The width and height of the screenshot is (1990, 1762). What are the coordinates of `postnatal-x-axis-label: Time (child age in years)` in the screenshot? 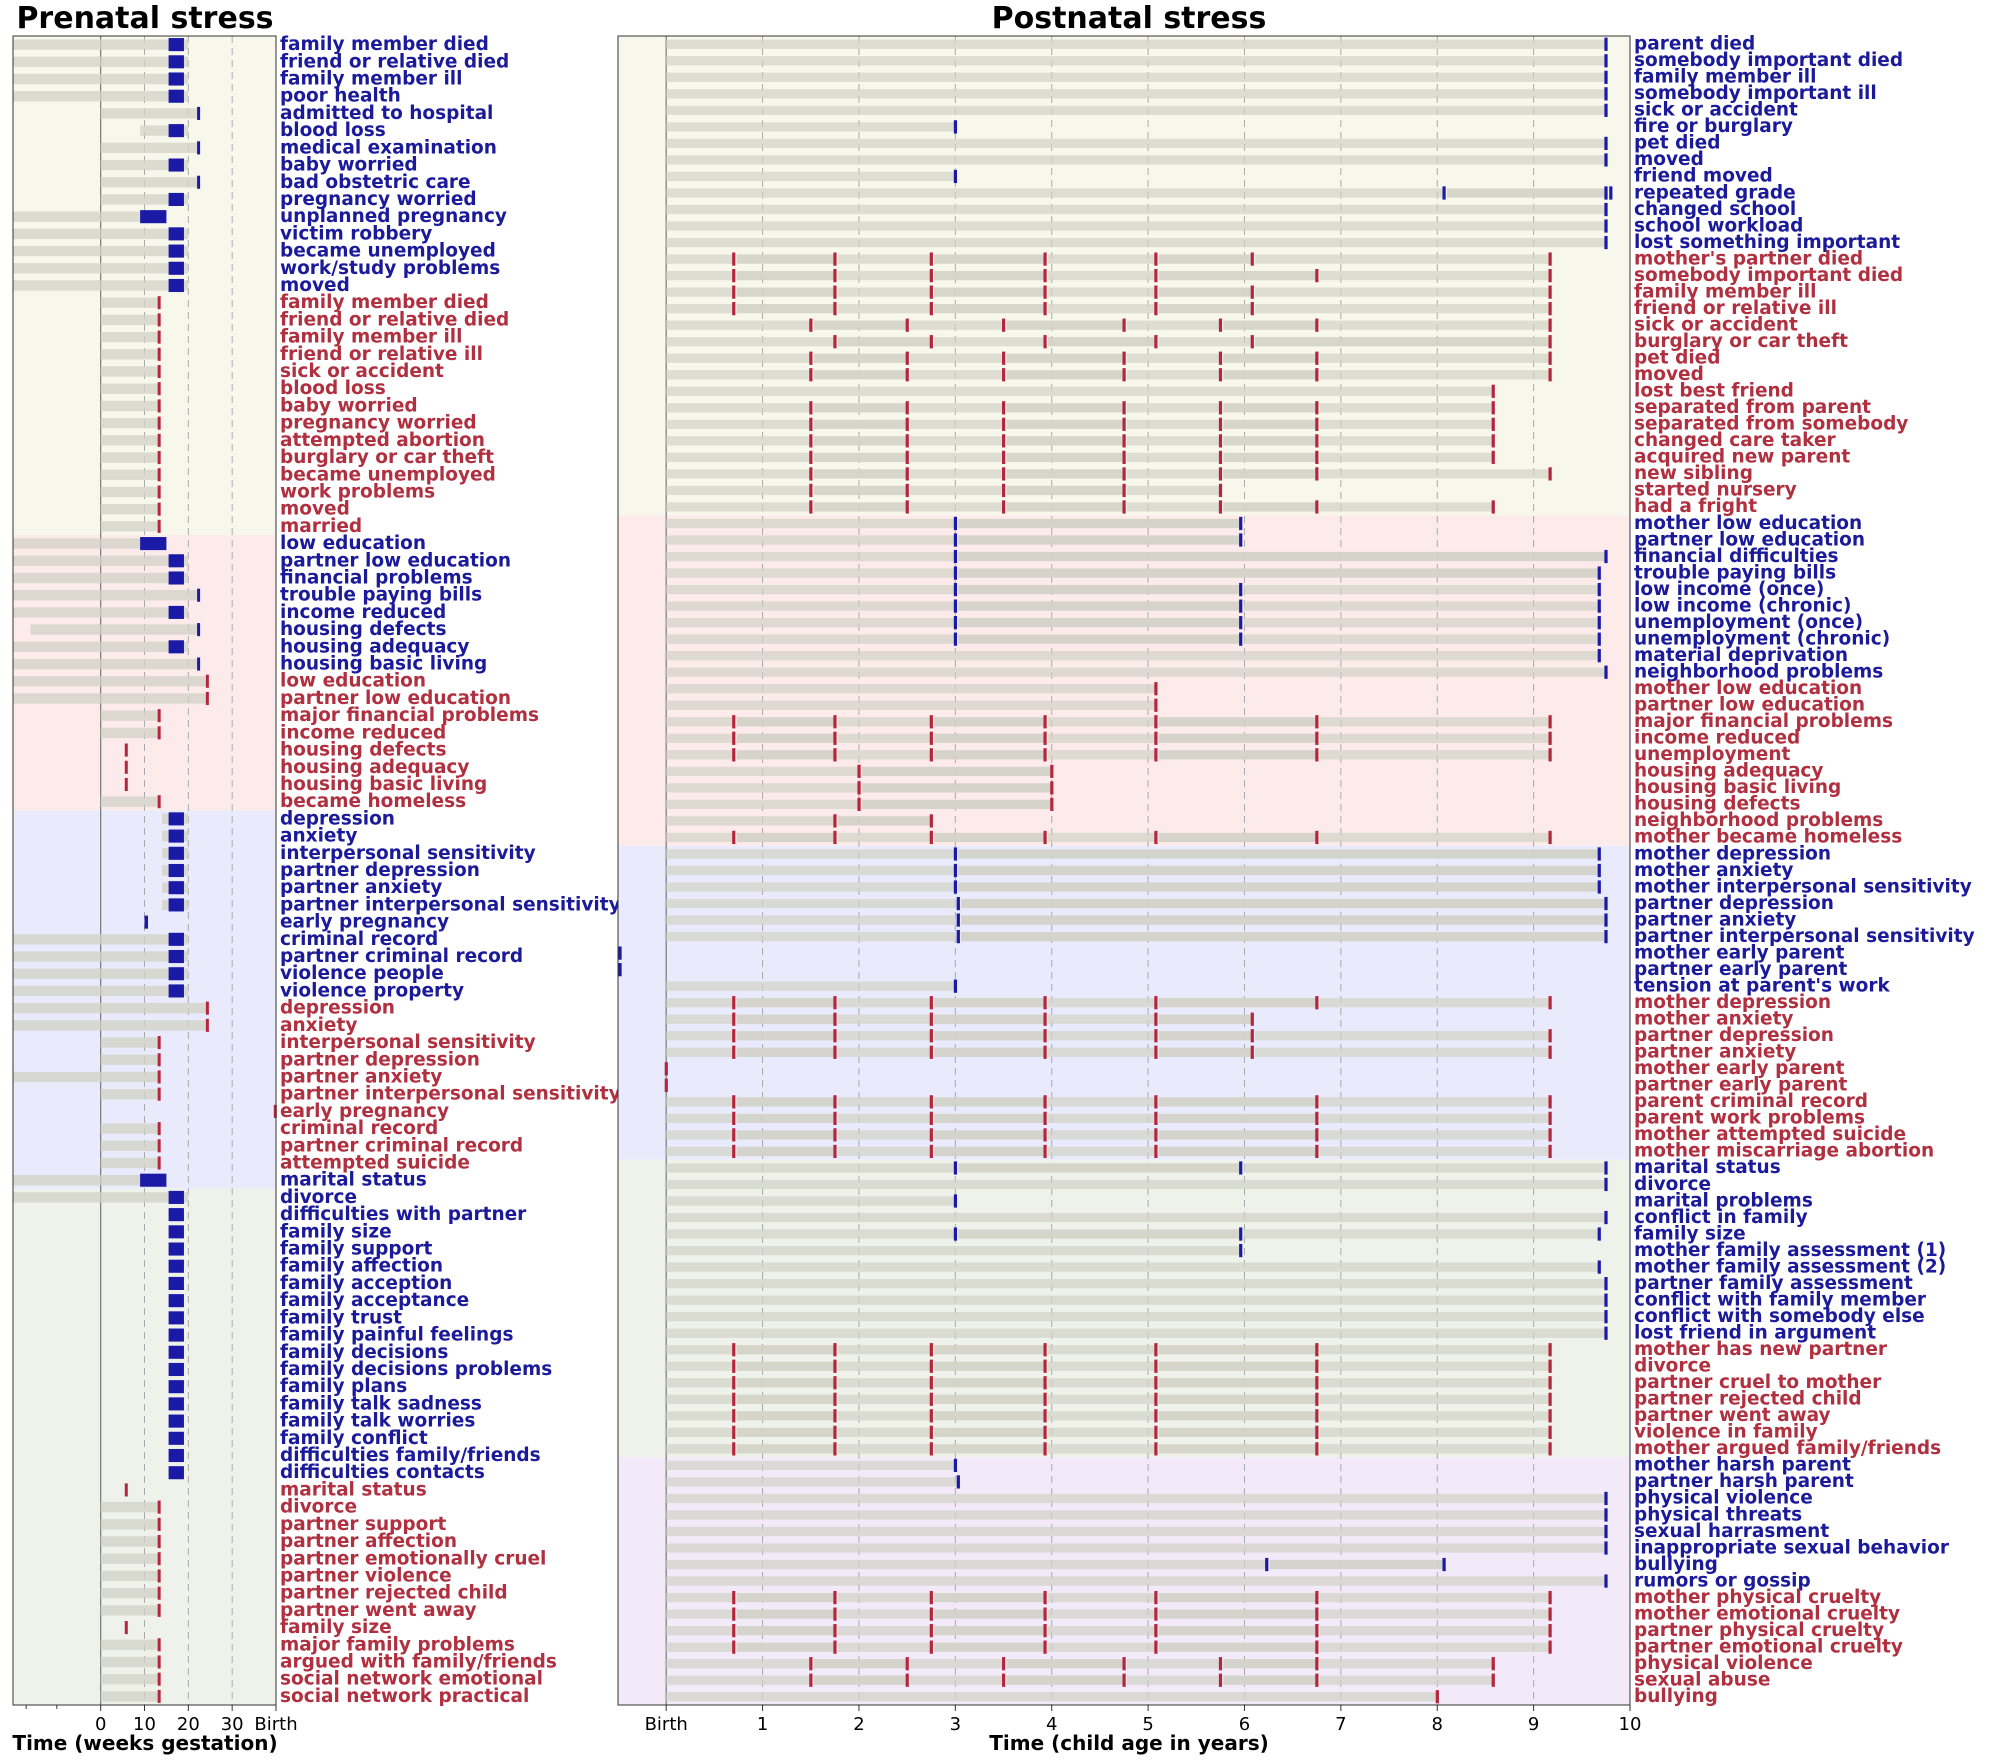 It's located at (1129, 1743).